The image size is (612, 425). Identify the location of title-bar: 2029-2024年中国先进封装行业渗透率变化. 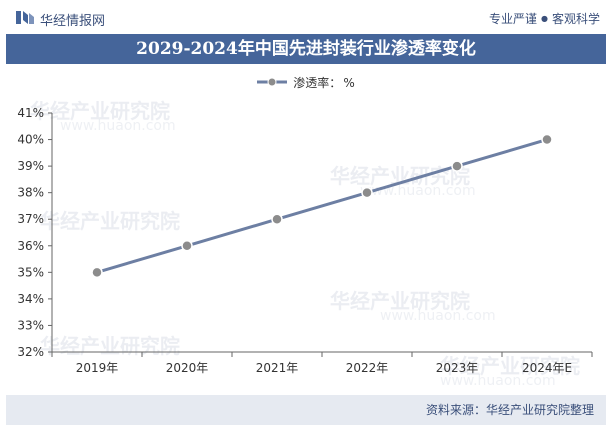
(306, 49).